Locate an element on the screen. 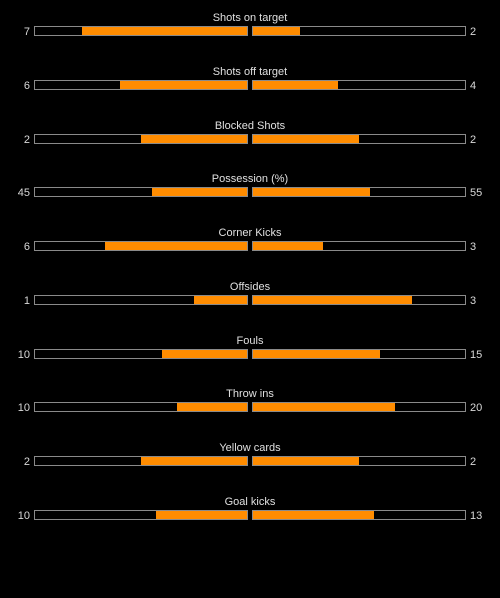  stat-label: Fouls is located at coordinates (250, 341).